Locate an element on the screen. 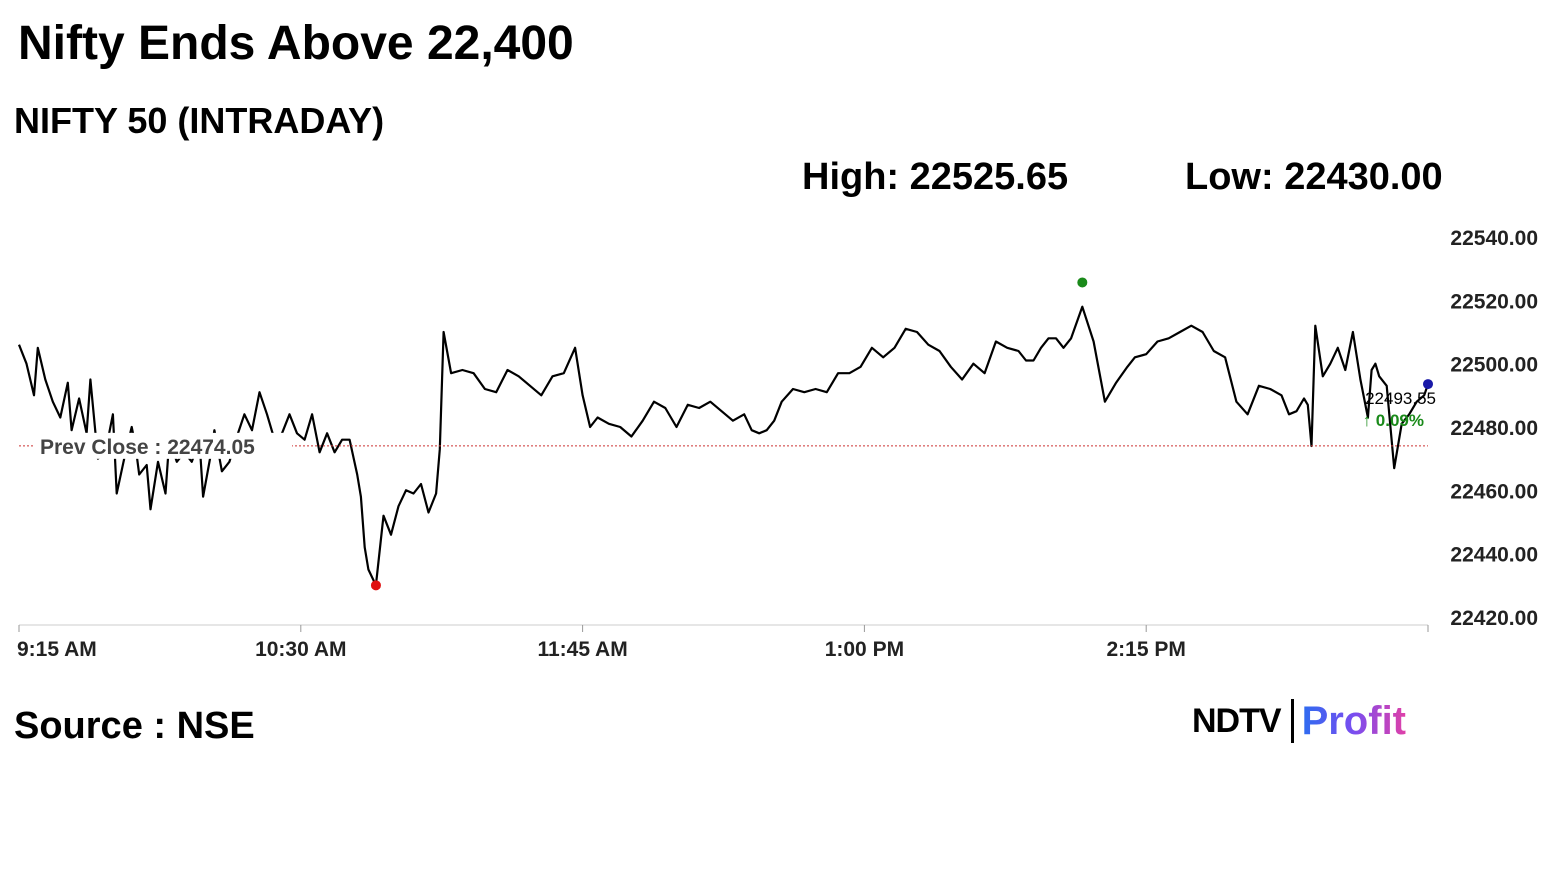  low-marker is located at coordinates (375, 585).